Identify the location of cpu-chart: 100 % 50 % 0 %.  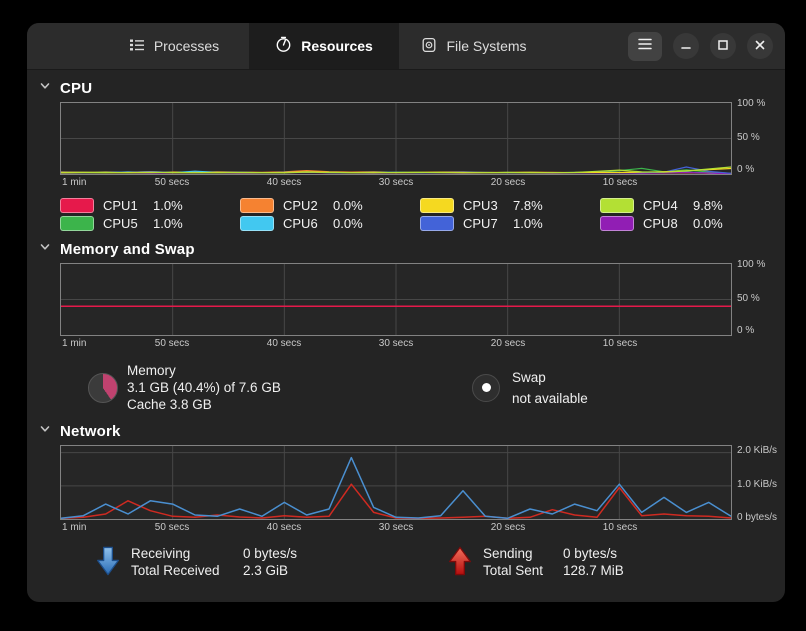
(412, 136).